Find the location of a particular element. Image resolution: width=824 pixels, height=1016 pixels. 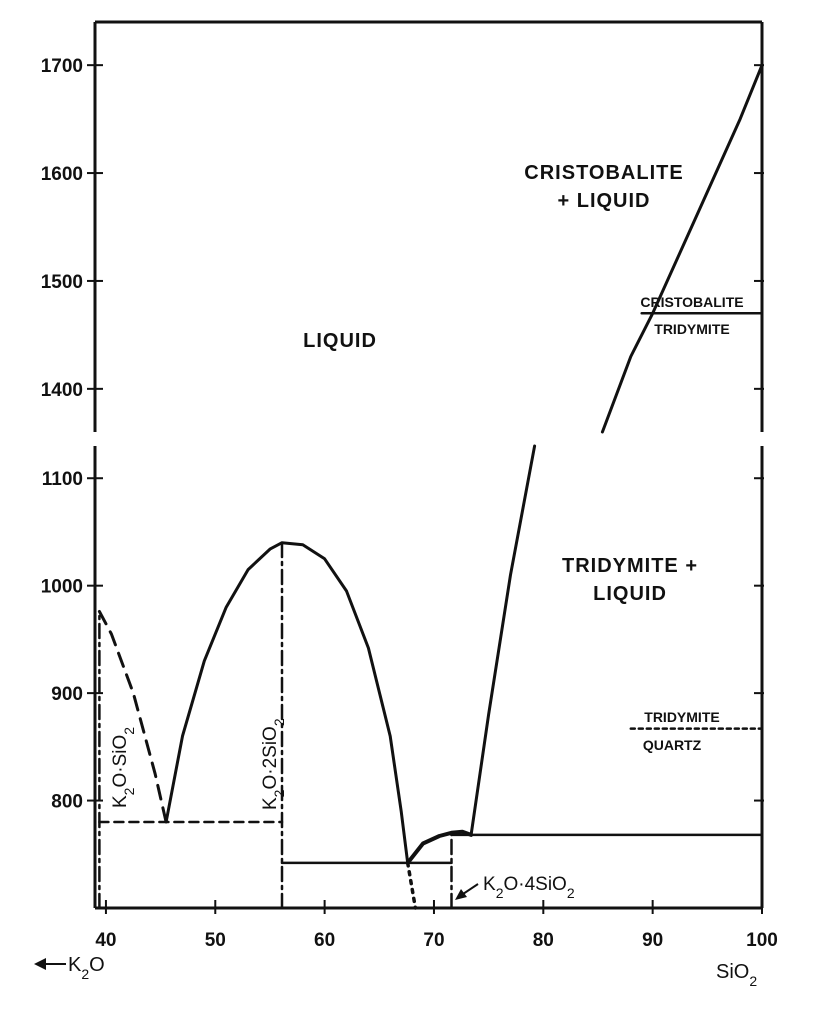

x-tick-label-50: 50 is located at coordinates (215, 940).